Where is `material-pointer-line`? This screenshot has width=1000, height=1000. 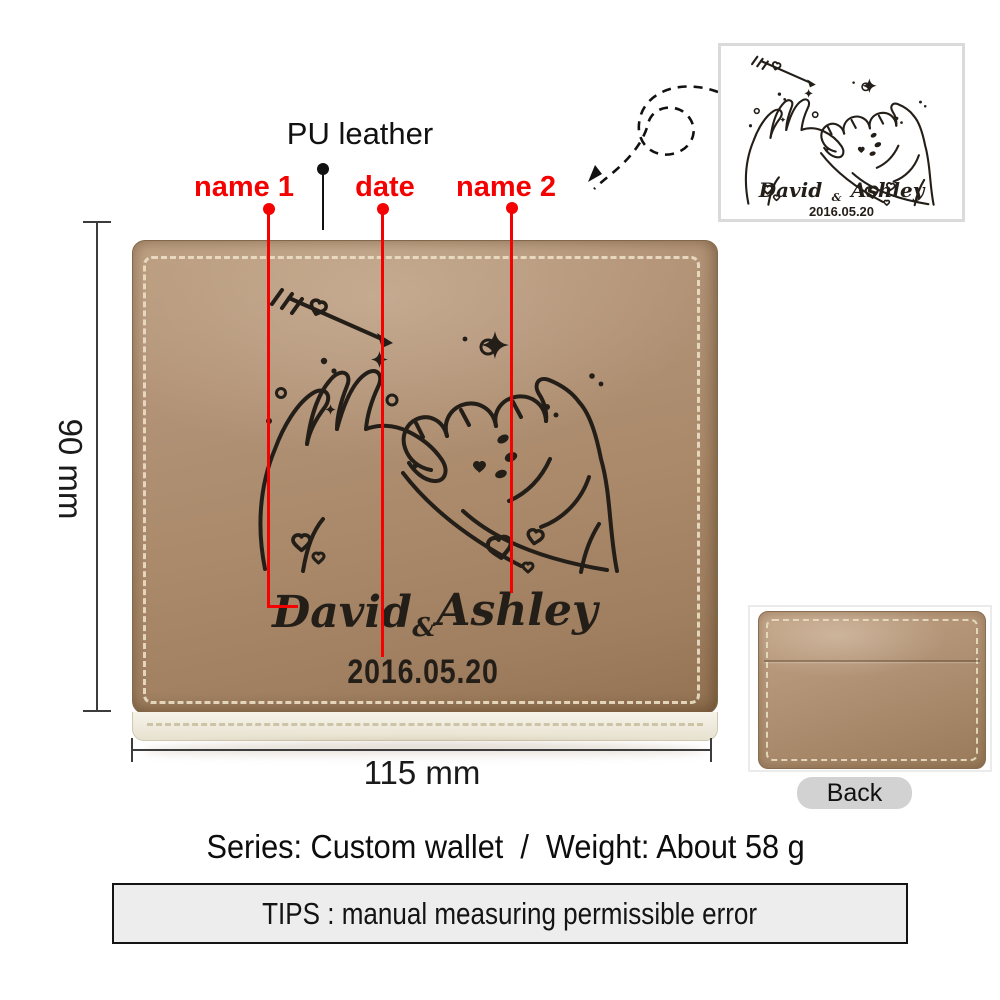
material-pointer-line is located at coordinates (323, 201).